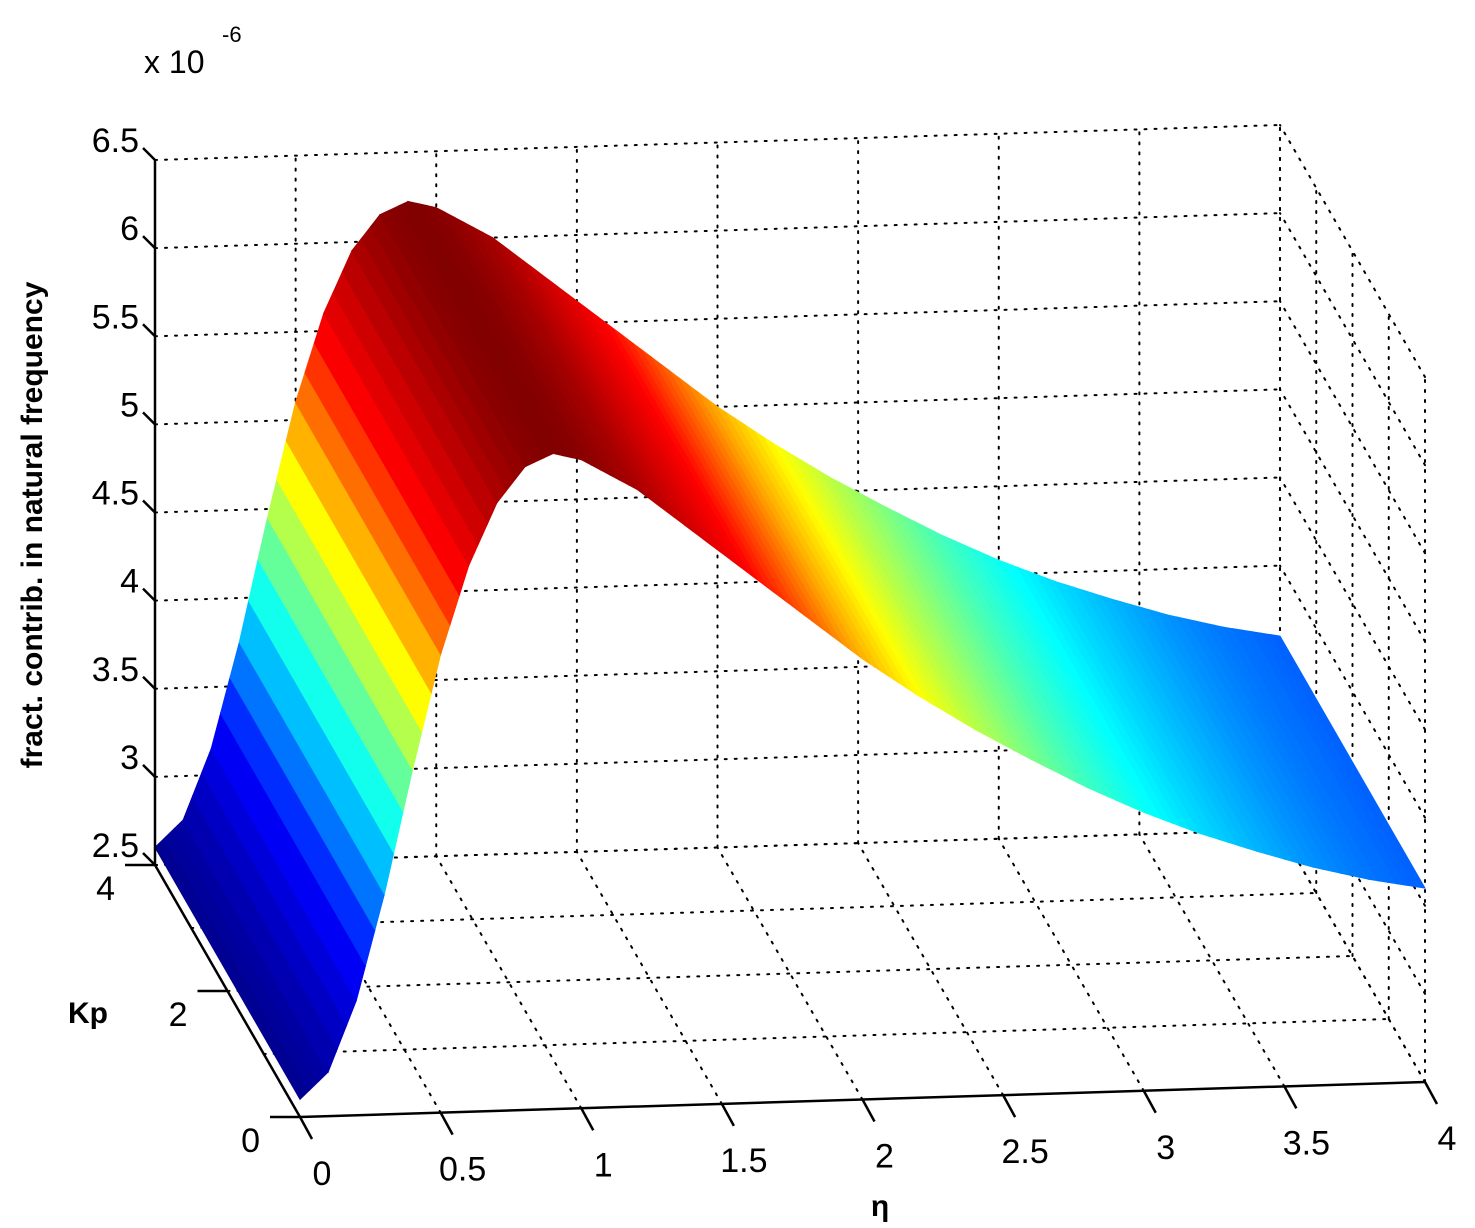 The image size is (1475, 1228). What do you see at coordinates (115, 846) in the screenshot?
I see `z-tick-label: 2.5` at bounding box center [115, 846].